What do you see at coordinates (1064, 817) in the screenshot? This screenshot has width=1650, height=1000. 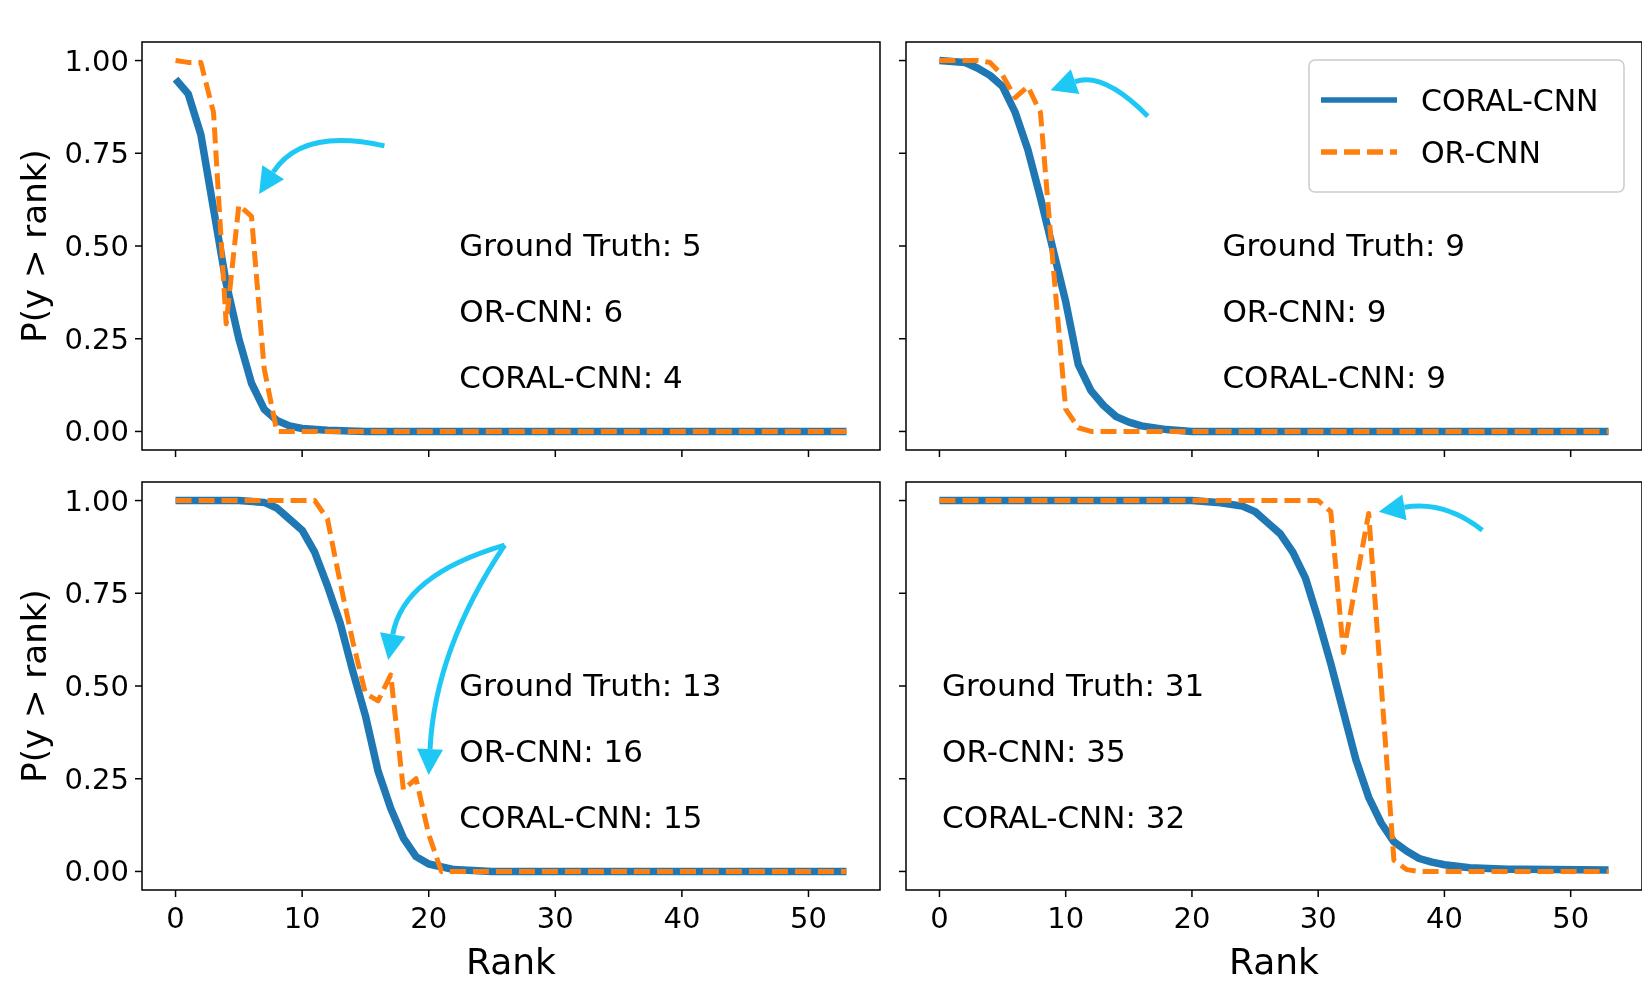 I see `annotation: CORAL-CNN: 32` at bounding box center [1064, 817].